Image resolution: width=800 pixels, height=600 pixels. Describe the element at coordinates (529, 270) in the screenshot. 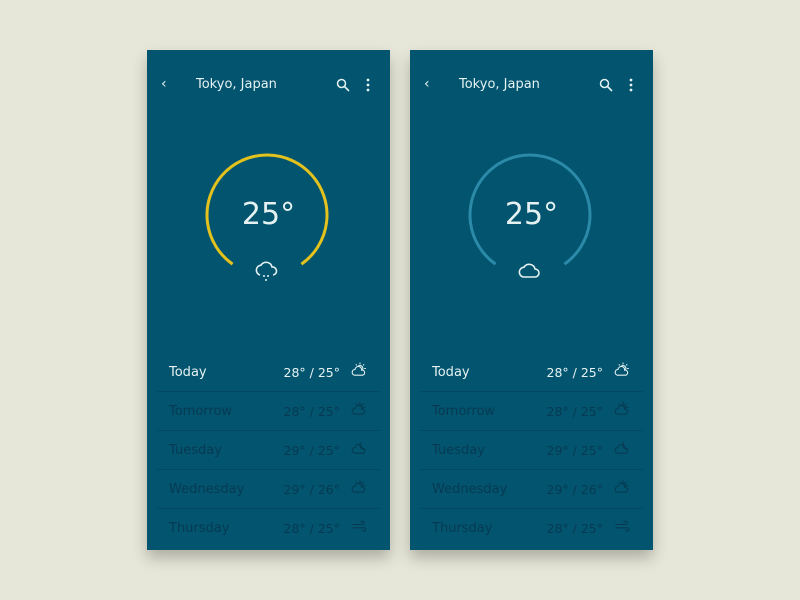

I see `cloud-icon` at that location.